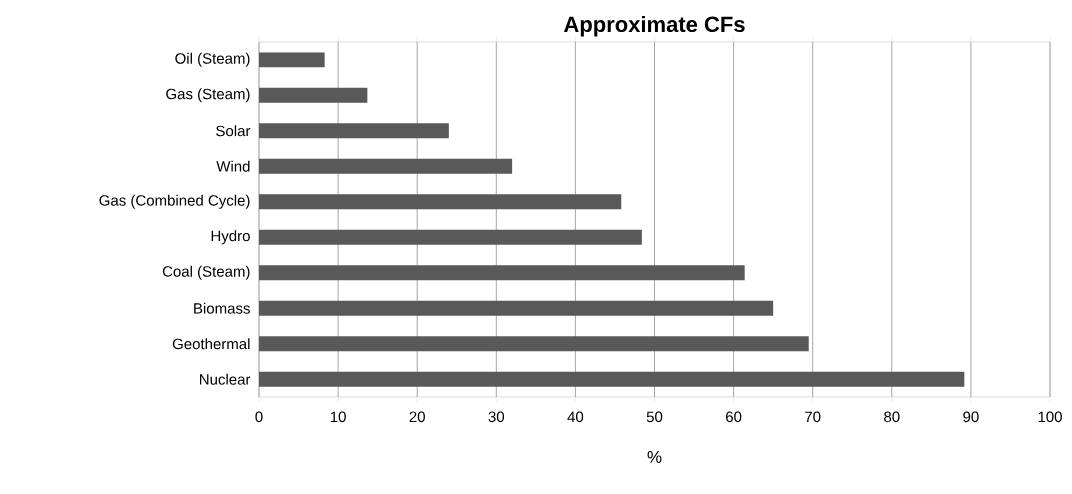 The image size is (1072, 494). Describe the element at coordinates (211, 344) in the screenshot. I see `y-tick-label: Geothermal` at that location.